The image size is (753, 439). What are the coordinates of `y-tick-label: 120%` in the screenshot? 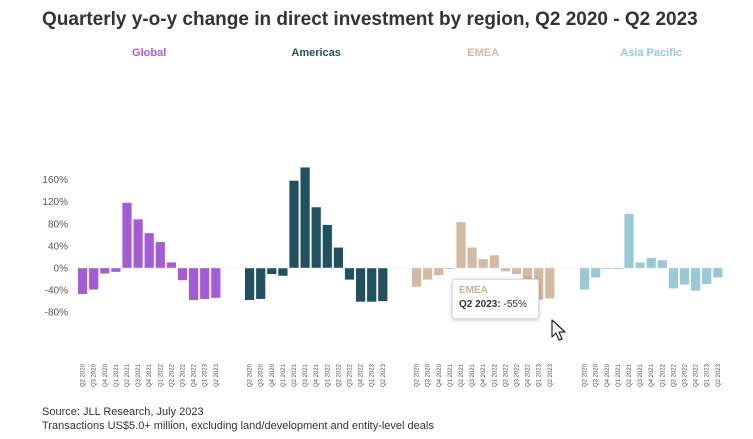 It's located at (55, 202).